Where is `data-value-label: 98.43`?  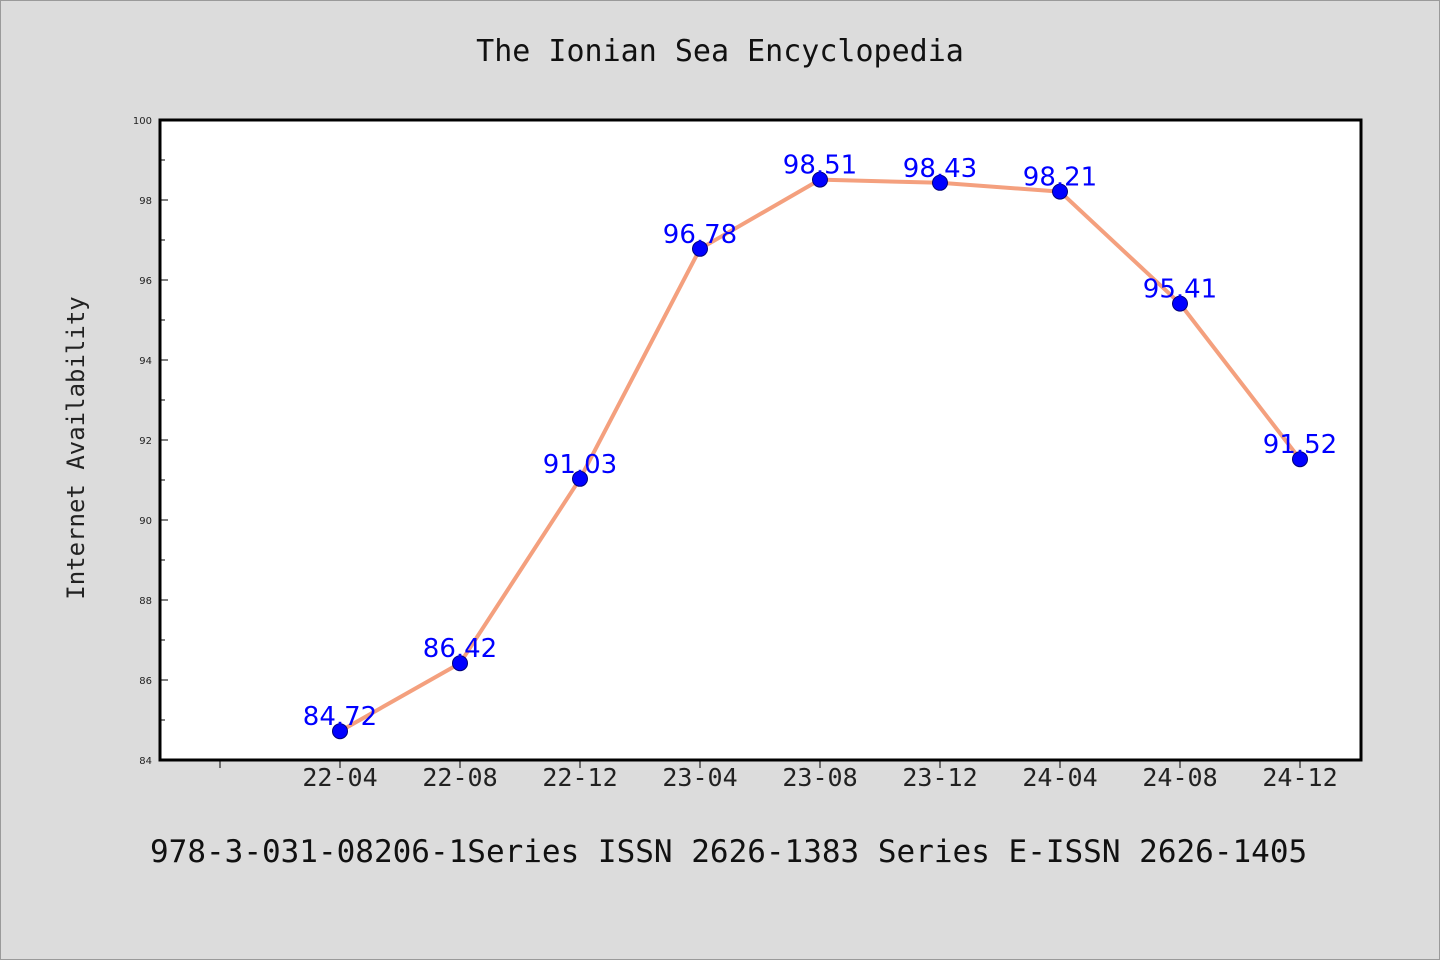 data-value-label: 98.43 is located at coordinates (940, 169).